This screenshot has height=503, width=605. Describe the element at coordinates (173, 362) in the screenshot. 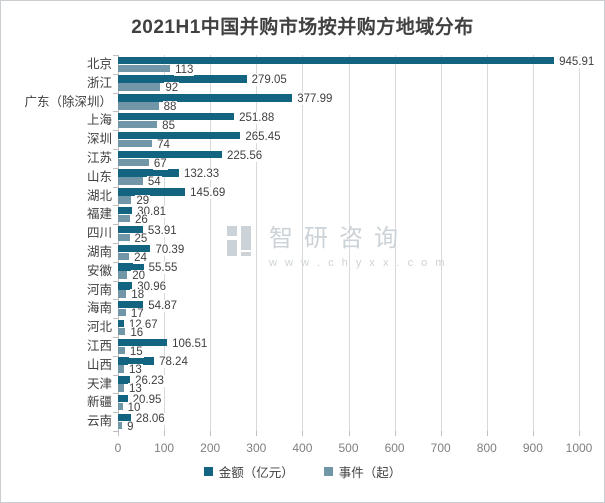

I see `value-label-amount: 78.24` at that location.